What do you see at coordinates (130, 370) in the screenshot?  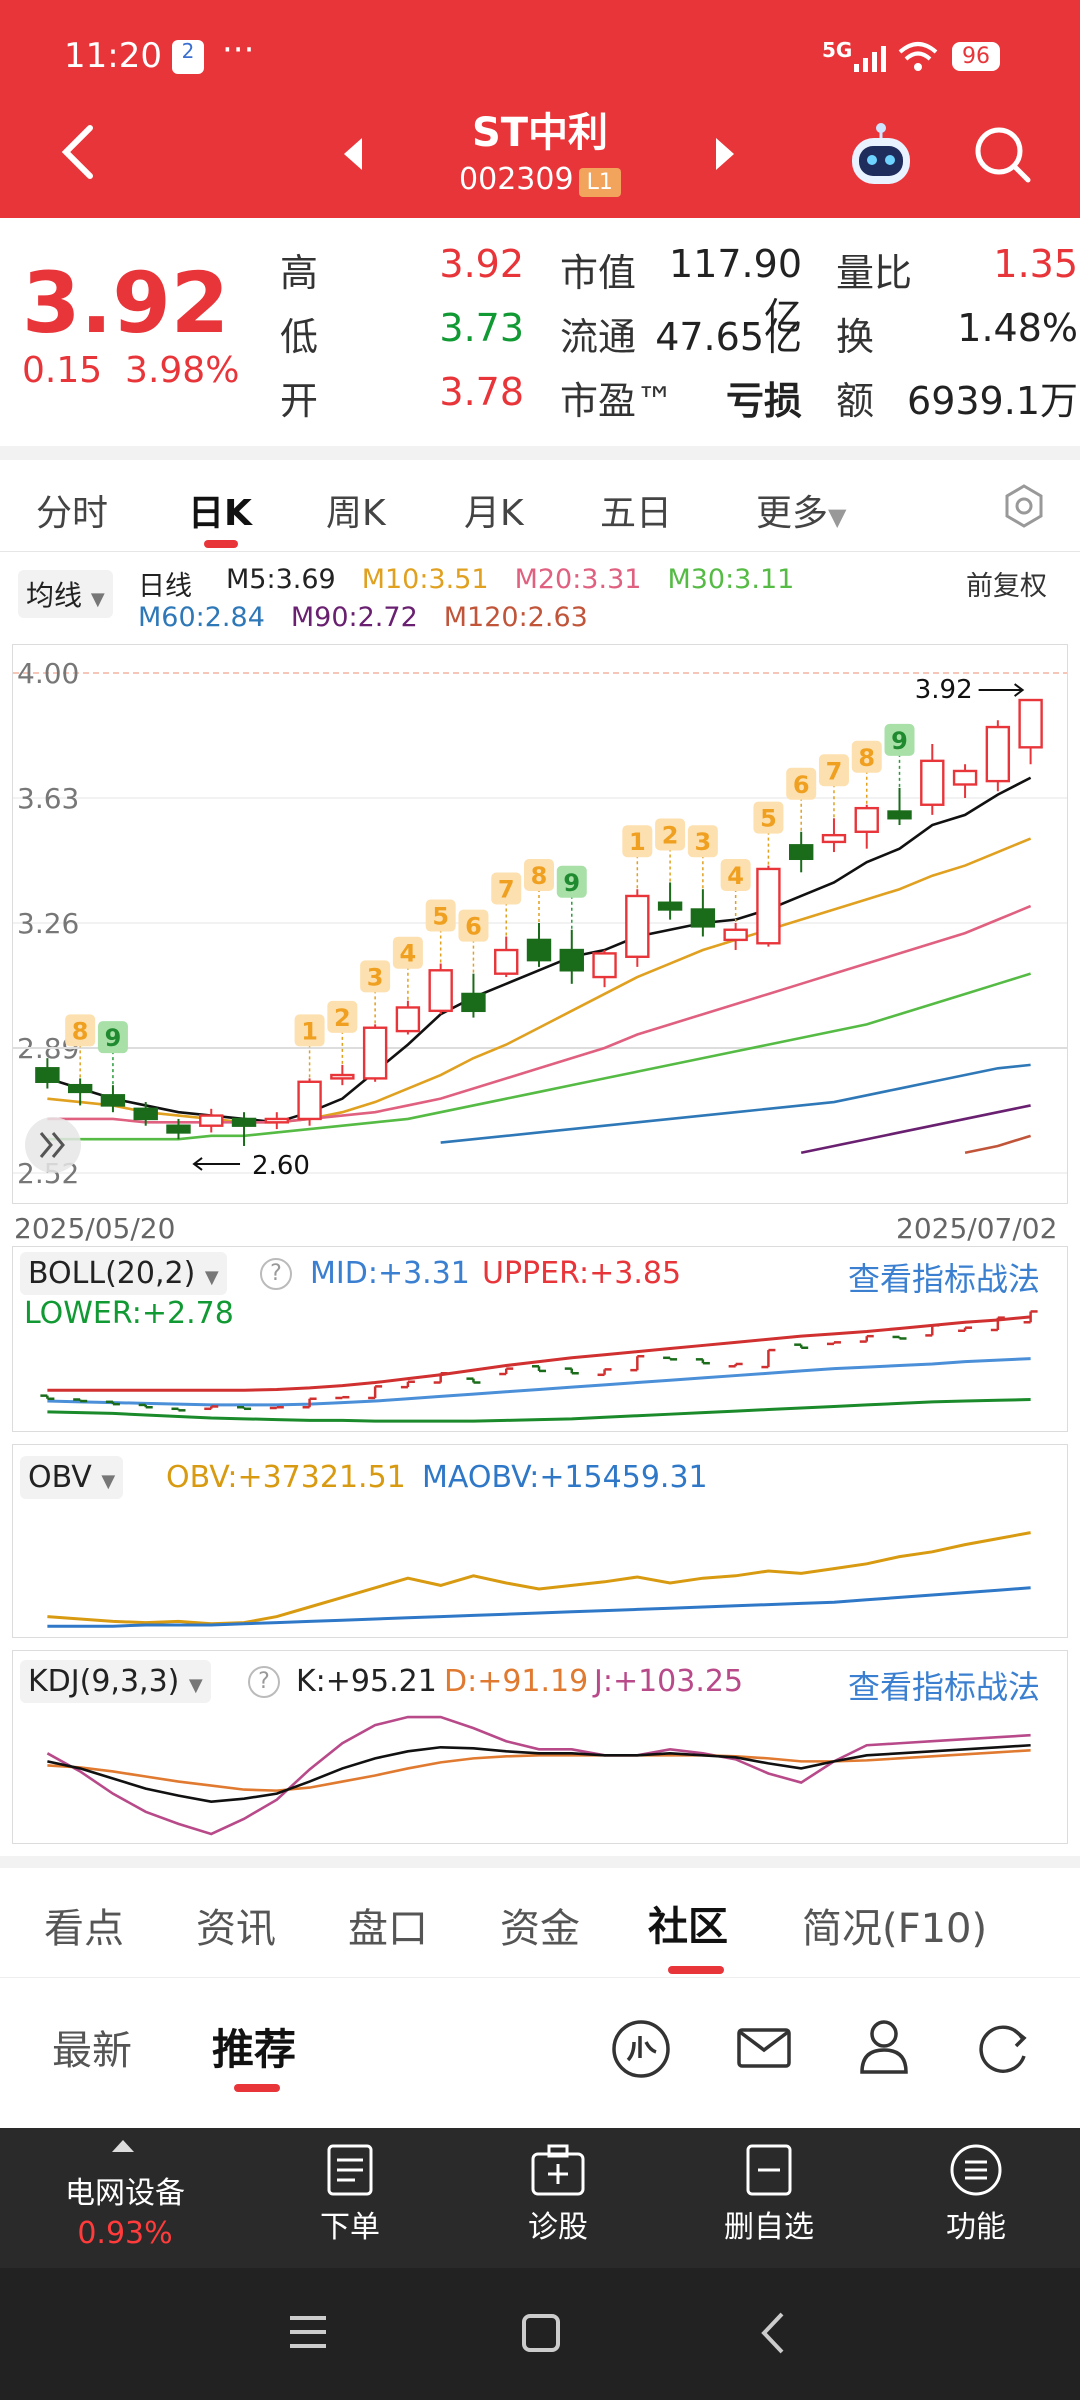 I see `price-change: 0.15 3.98%` at bounding box center [130, 370].